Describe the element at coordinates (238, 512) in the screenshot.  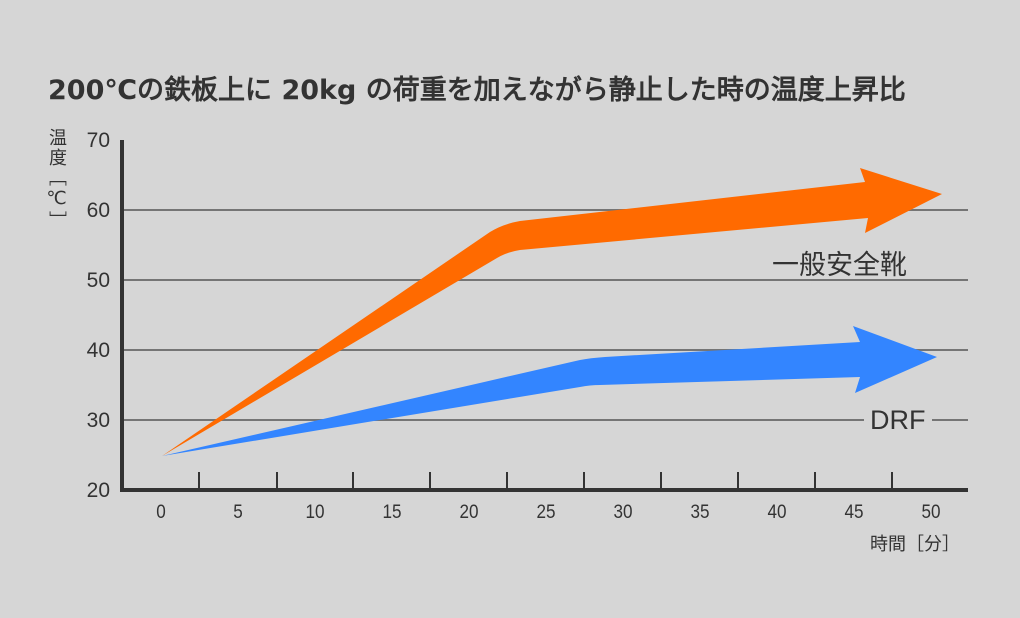
I see `x-tick-5: 5` at that location.